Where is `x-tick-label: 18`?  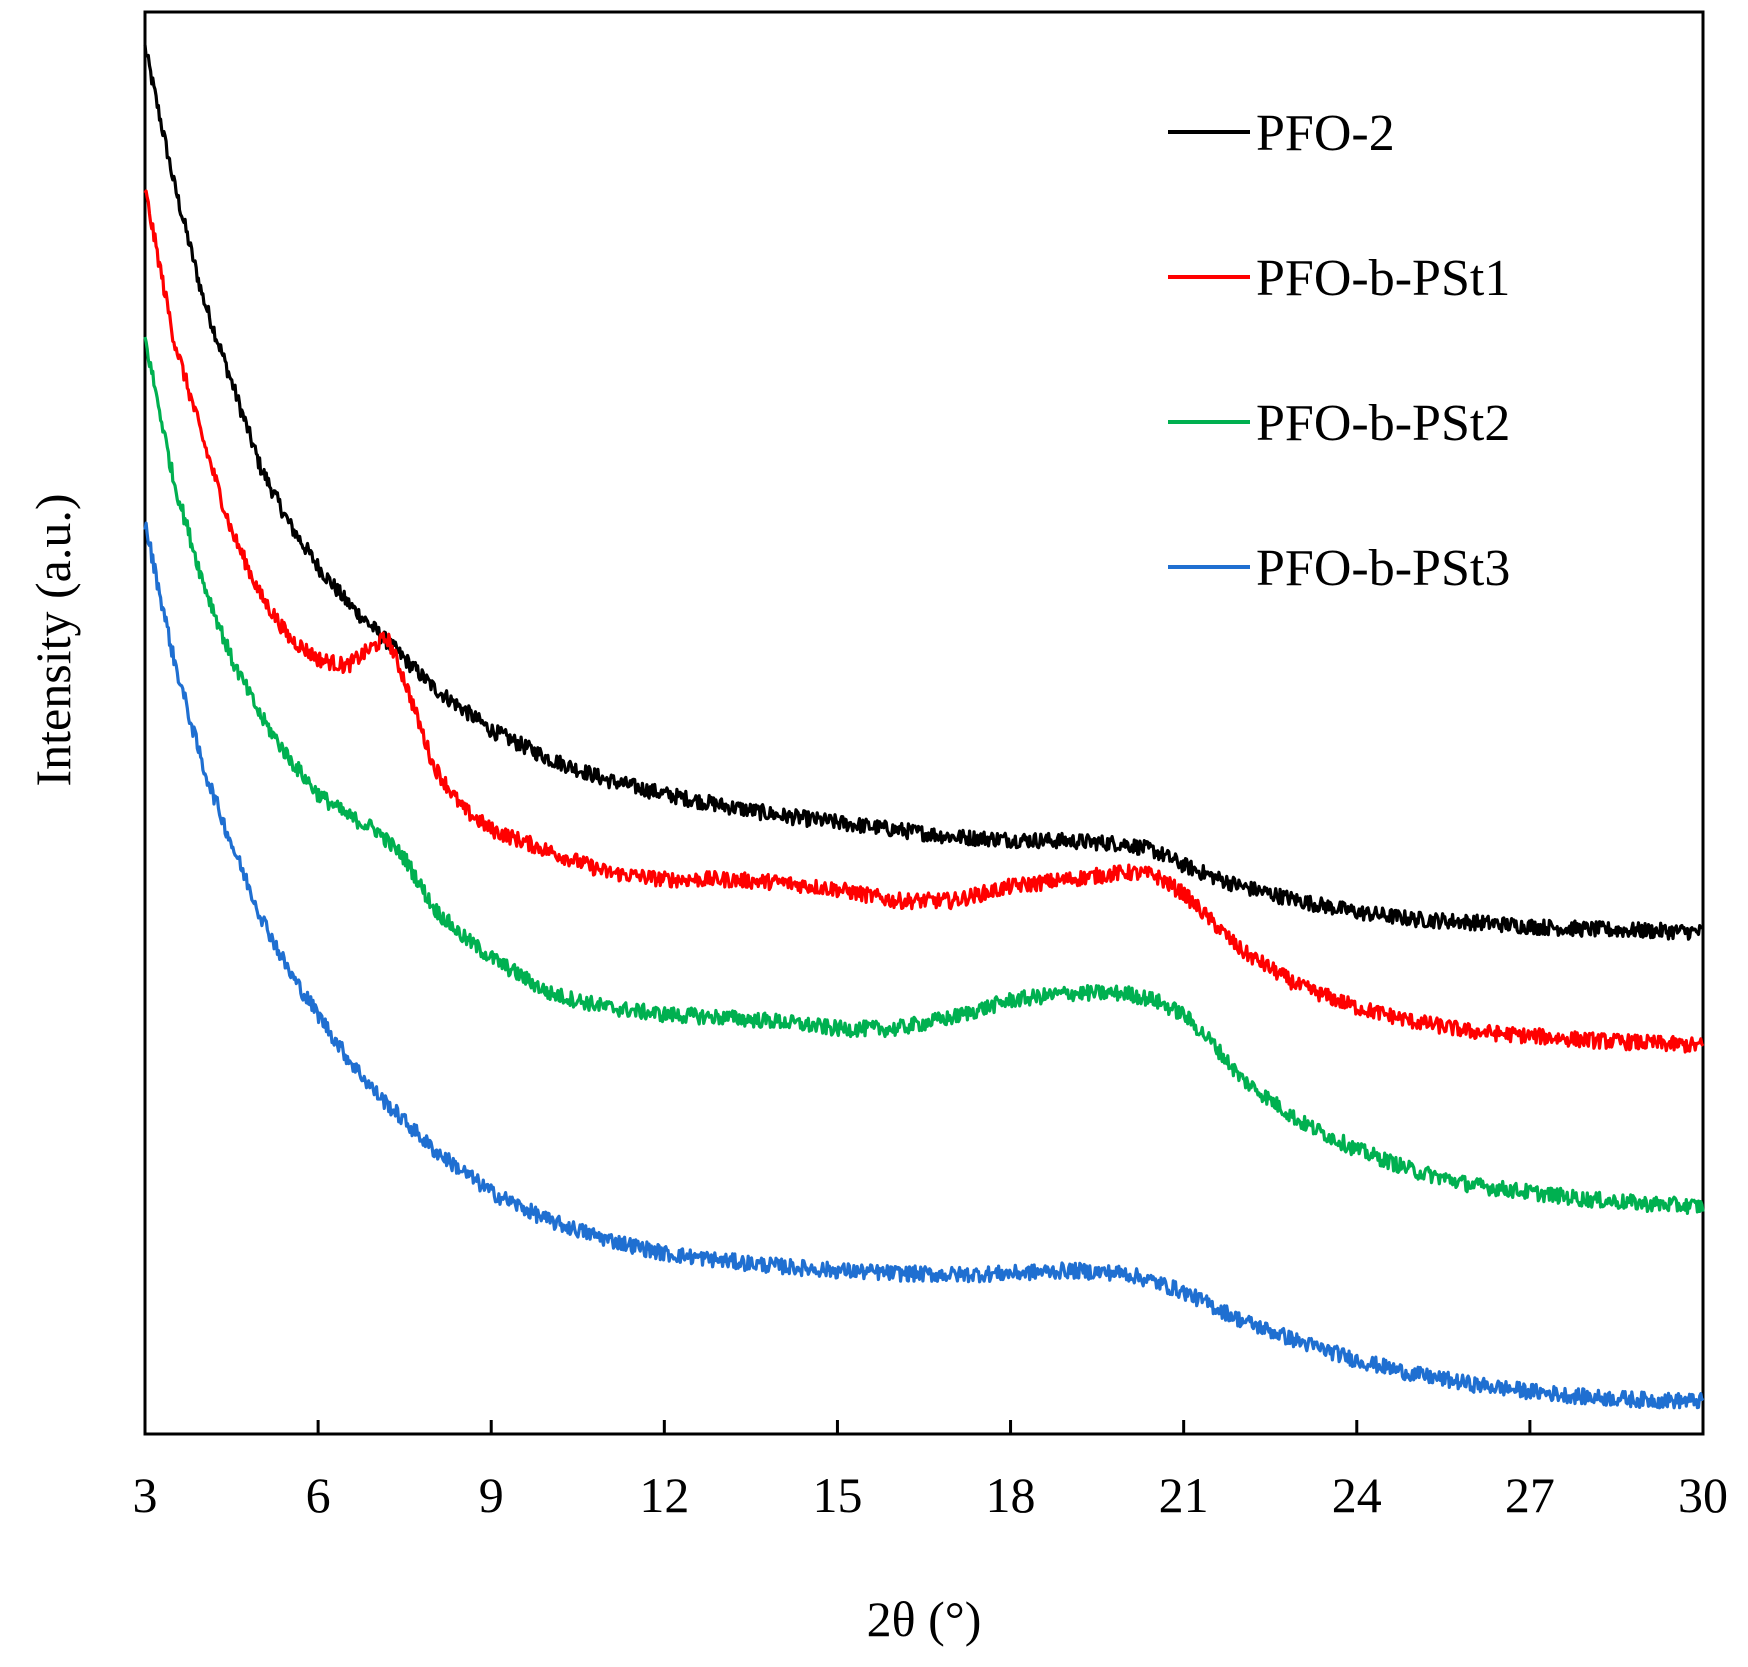
x-tick-label: 18 is located at coordinates (1011, 1495).